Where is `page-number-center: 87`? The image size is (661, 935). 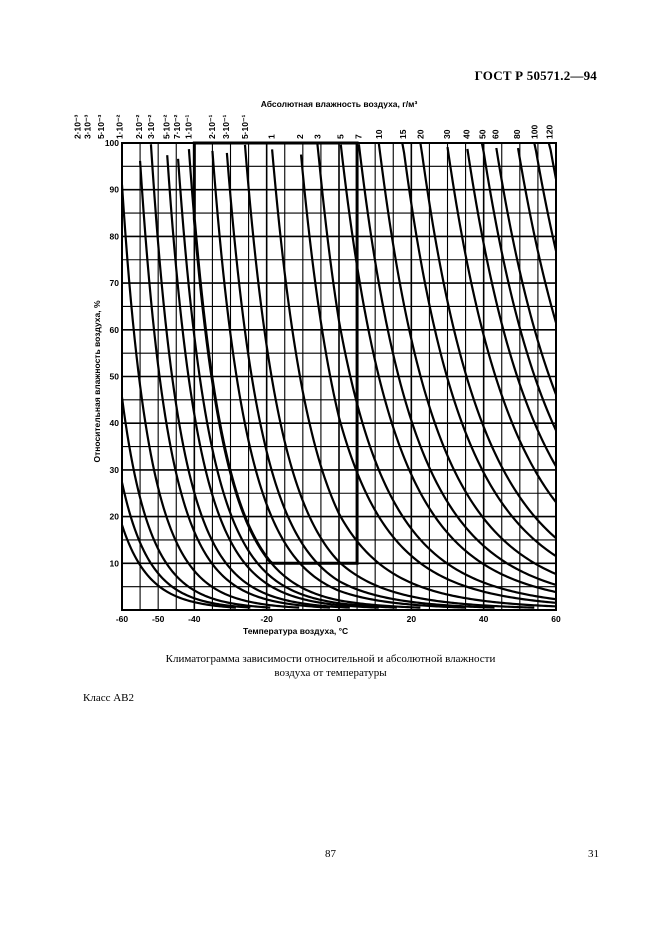 page-number-center: 87 is located at coordinates (330, 854).